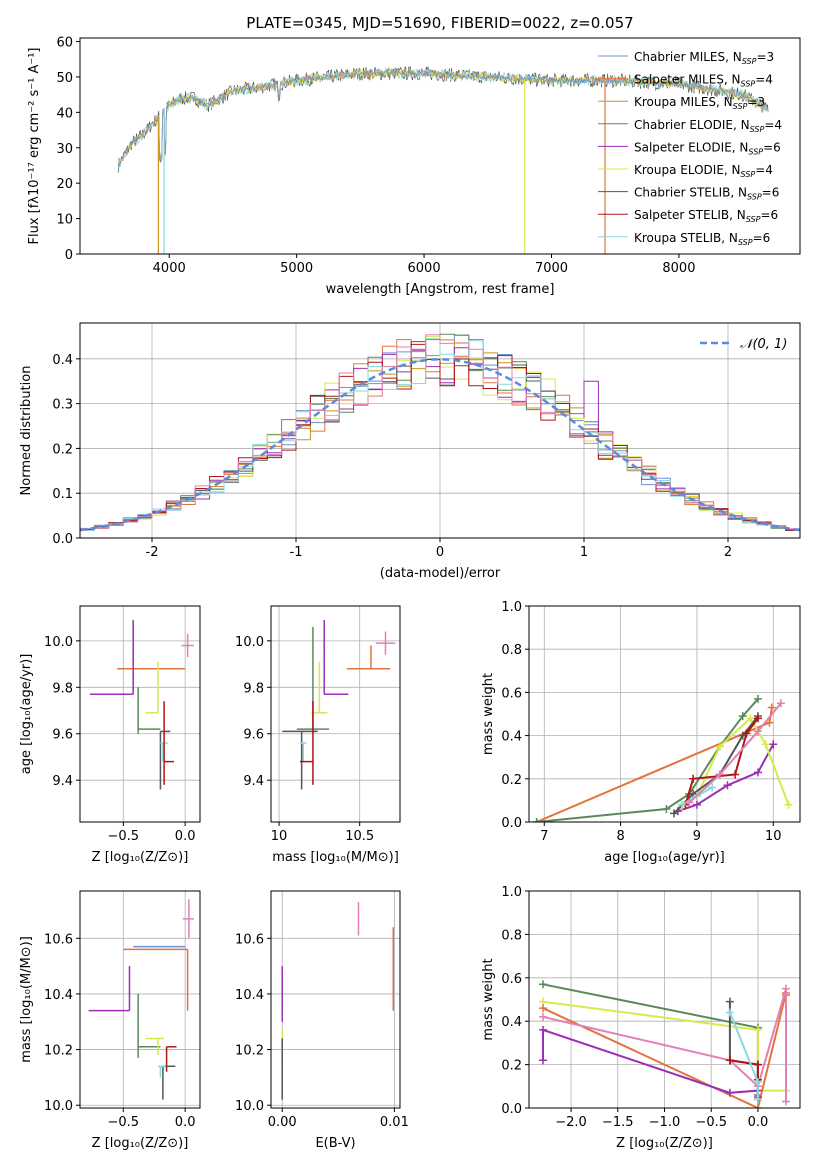 This screenshot has height=1170, width=819. Describe the element at coordinates (359, 836) in the screenshot. I see `x-tick-label: 10.5` at that location.